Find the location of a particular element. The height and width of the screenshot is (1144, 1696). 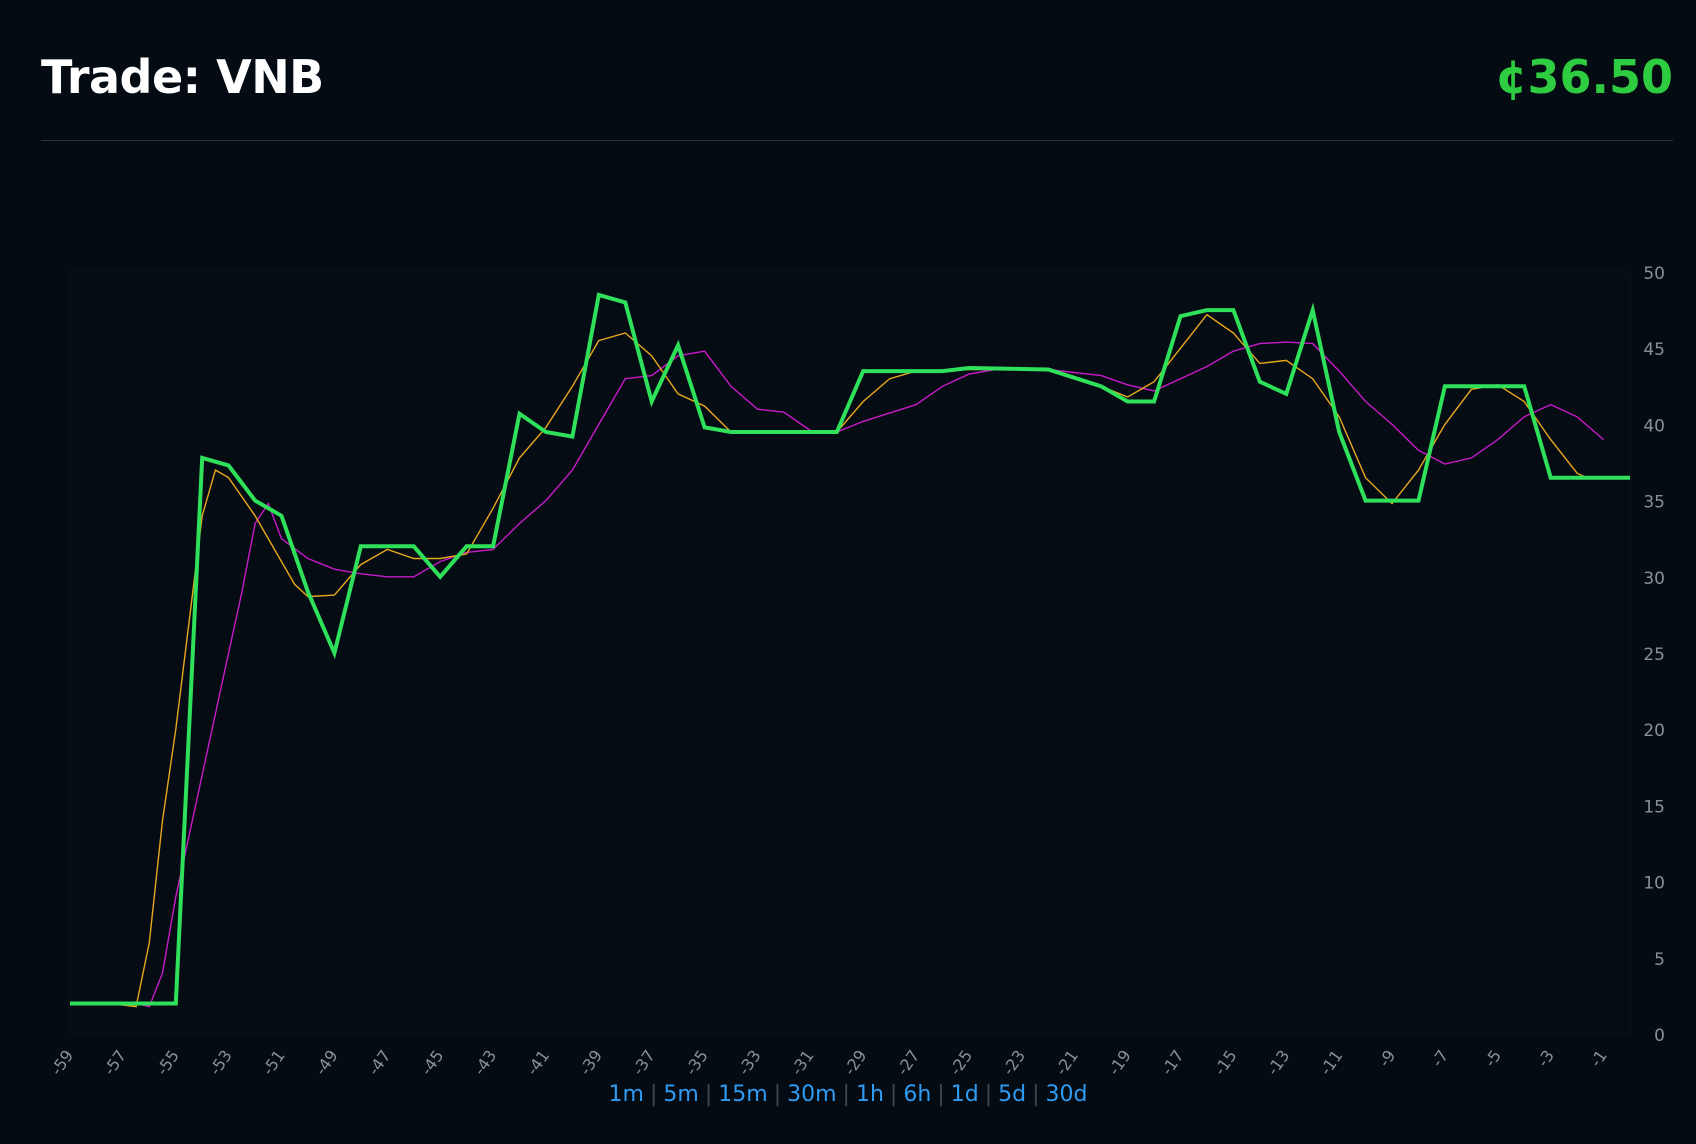

y-tick-label: 40 is located at coordinates (1654, 426).